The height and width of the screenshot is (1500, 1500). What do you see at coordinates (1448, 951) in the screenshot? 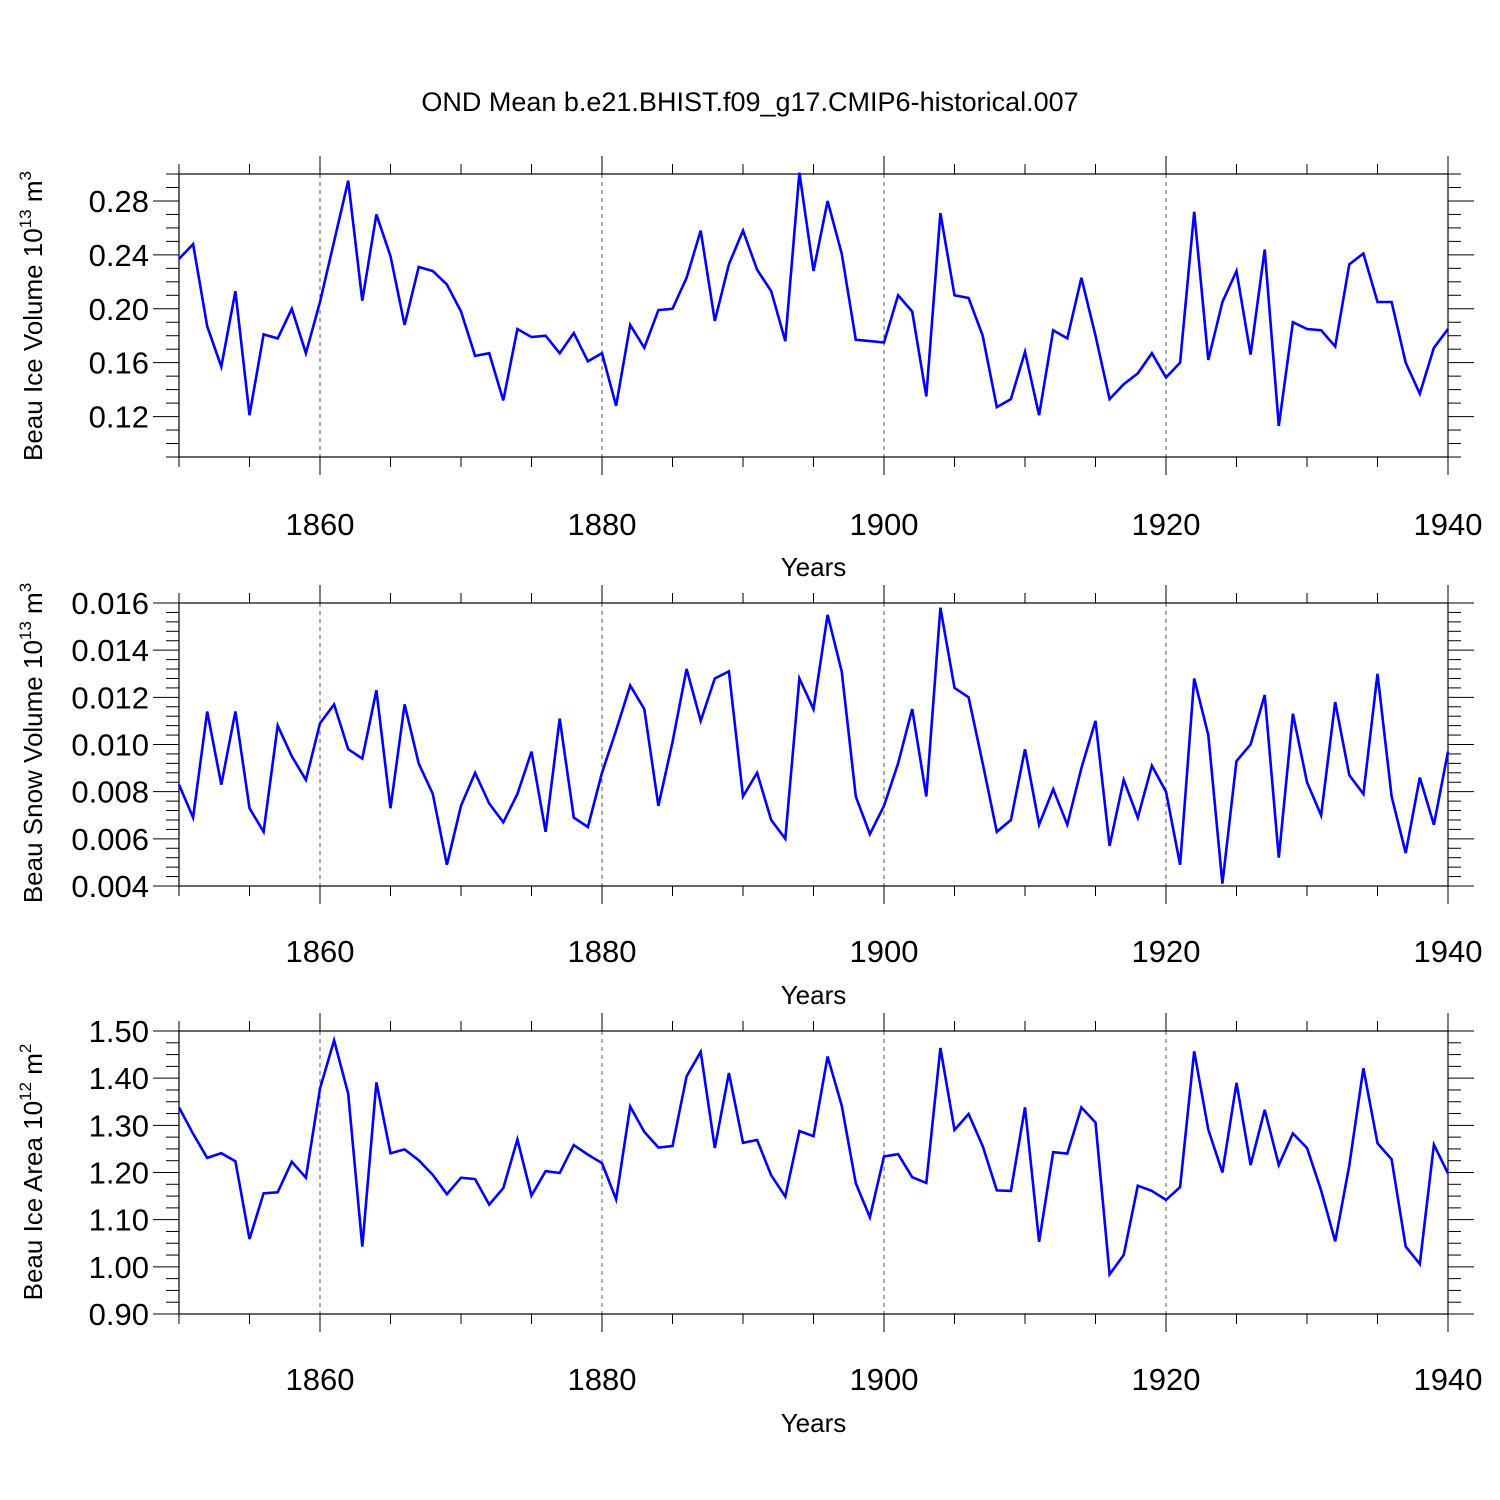
I see `snow-volume-x-tick-label: 1940` at bounding box center [1448, 951].